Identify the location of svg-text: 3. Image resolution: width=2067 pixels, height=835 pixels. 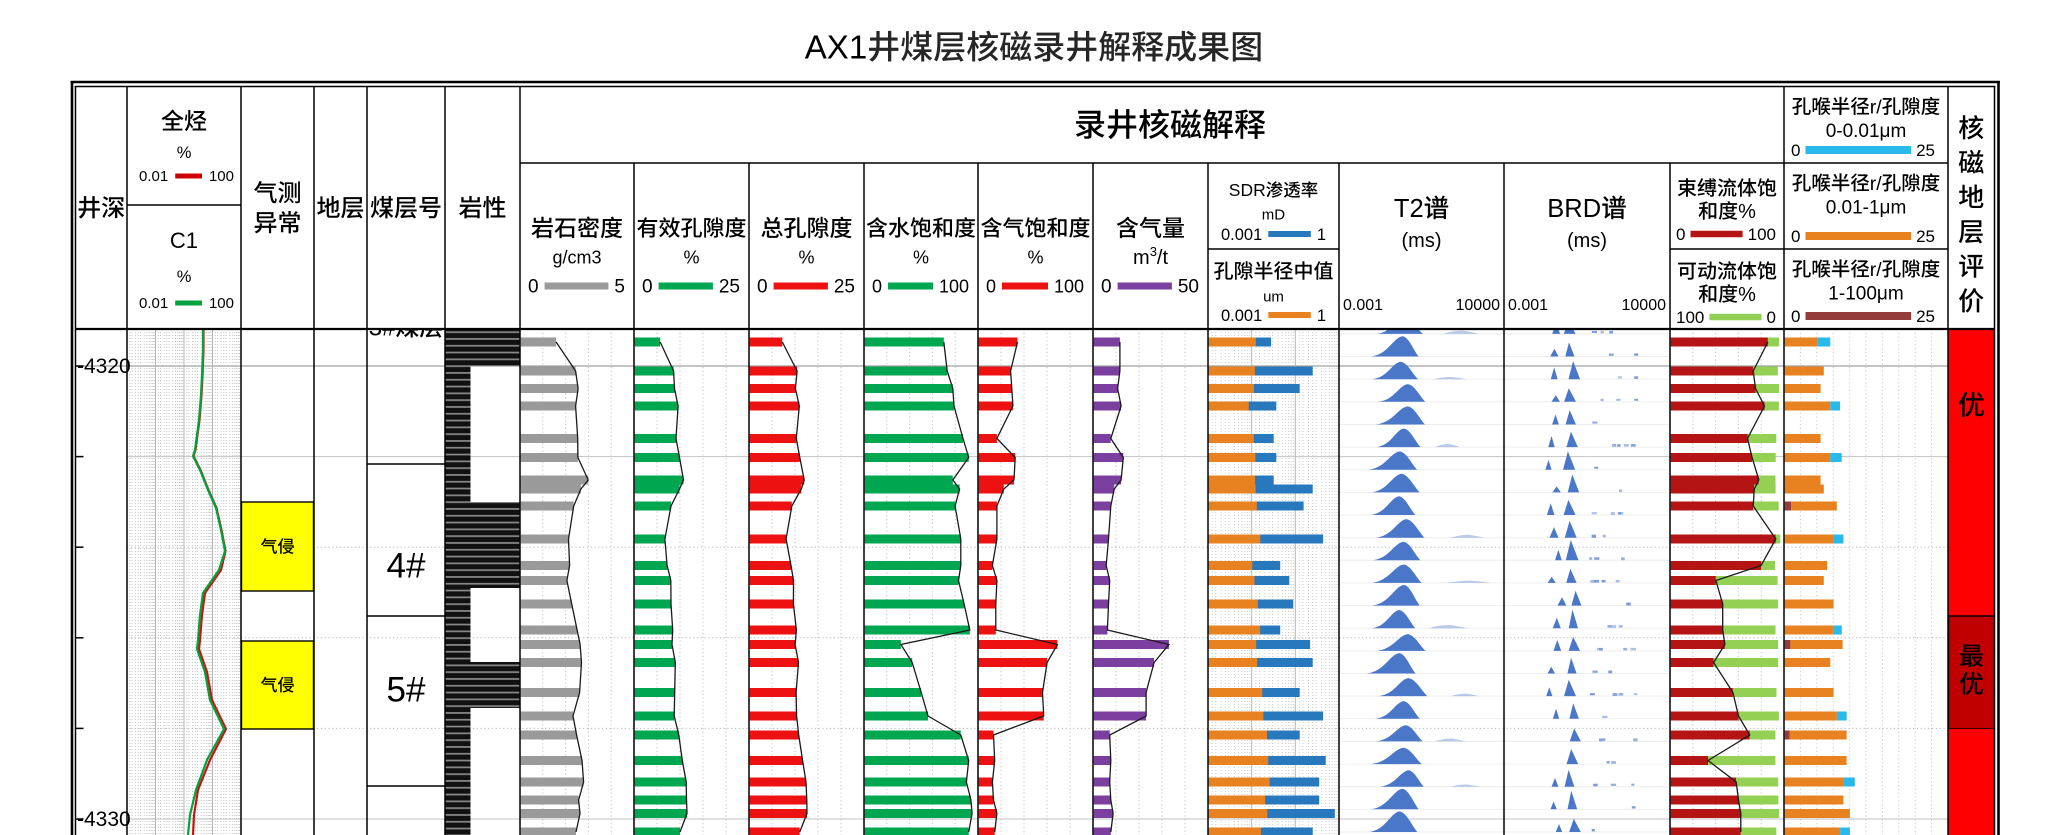
(1153, 251).